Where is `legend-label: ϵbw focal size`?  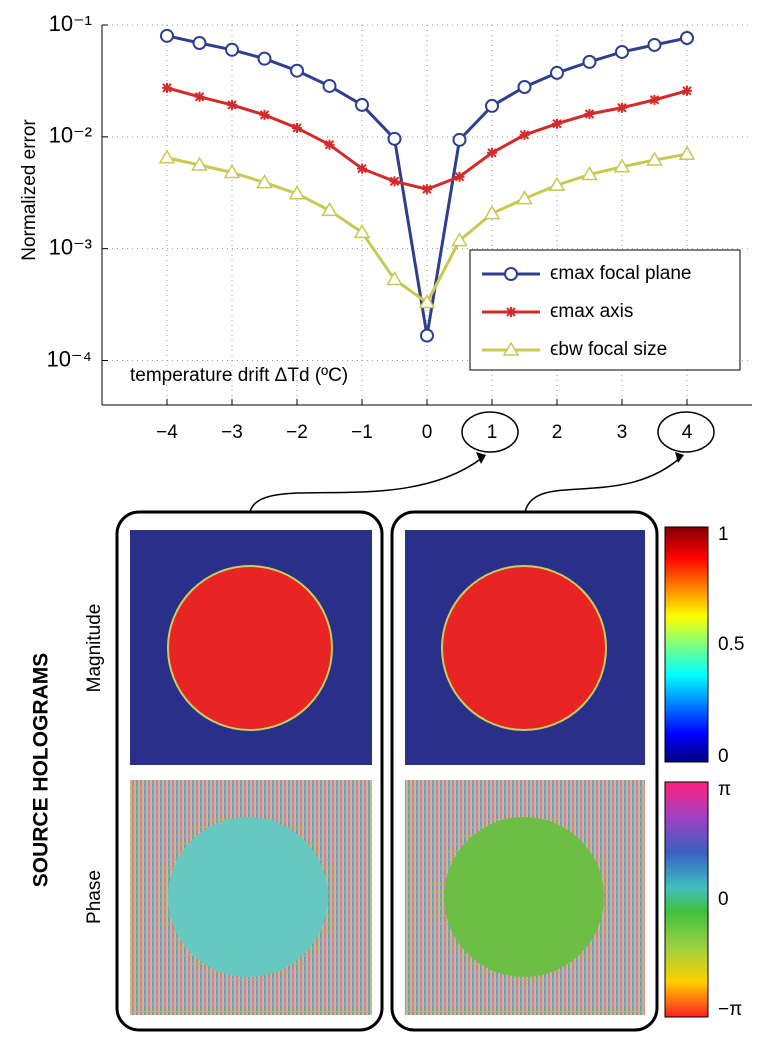
legend-label: ϵbw focal size is located at coordinates (608, 349).